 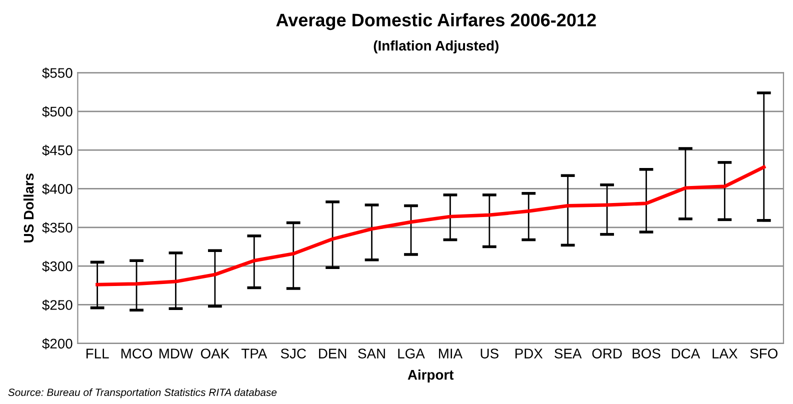 I want to click on x-tick-label: SFO, so click(x=764, y=353).